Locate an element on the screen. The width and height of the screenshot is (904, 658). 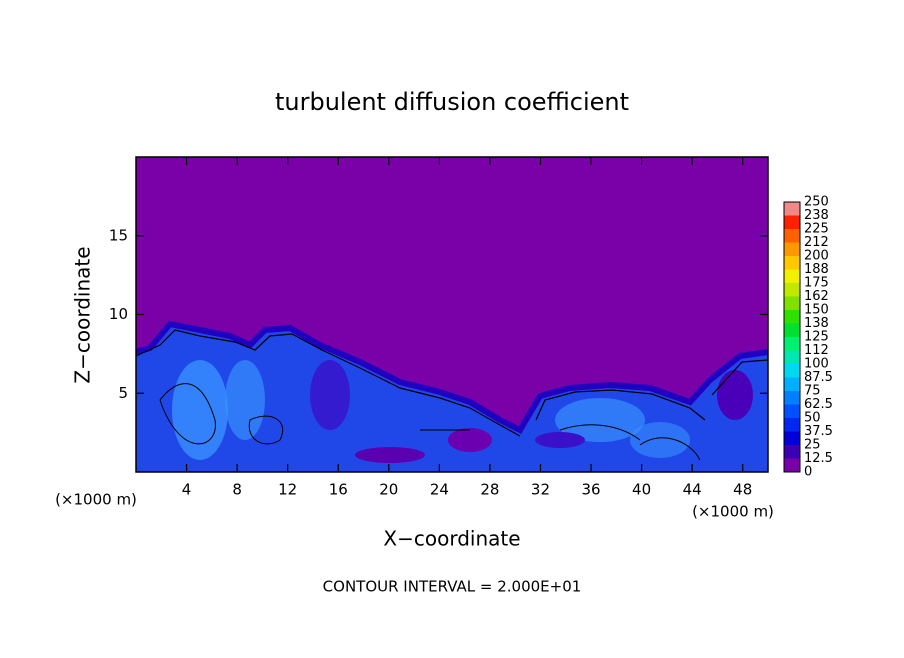
x-axis-label: X−coordinate is located at coordinates (451, 539).